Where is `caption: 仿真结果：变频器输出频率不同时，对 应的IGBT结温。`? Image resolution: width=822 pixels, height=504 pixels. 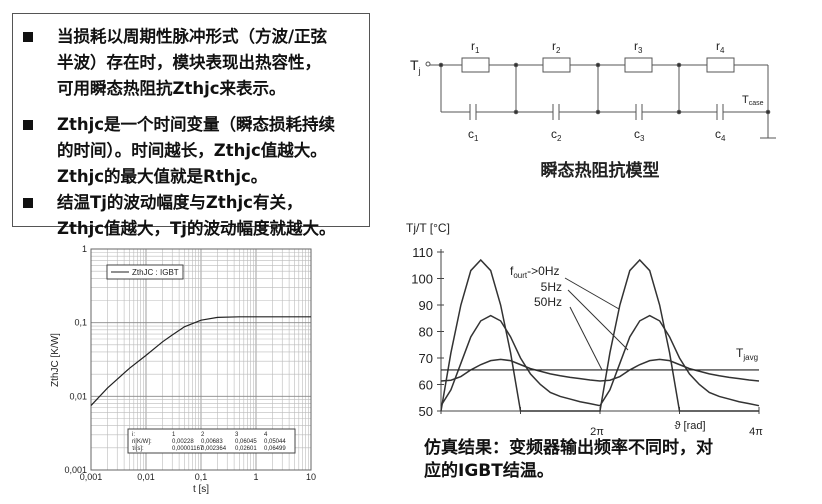 caption: 仿真结果：变频器输出频率不同时，对 应的IGBT结温。 is located at coordinates (568, 460).